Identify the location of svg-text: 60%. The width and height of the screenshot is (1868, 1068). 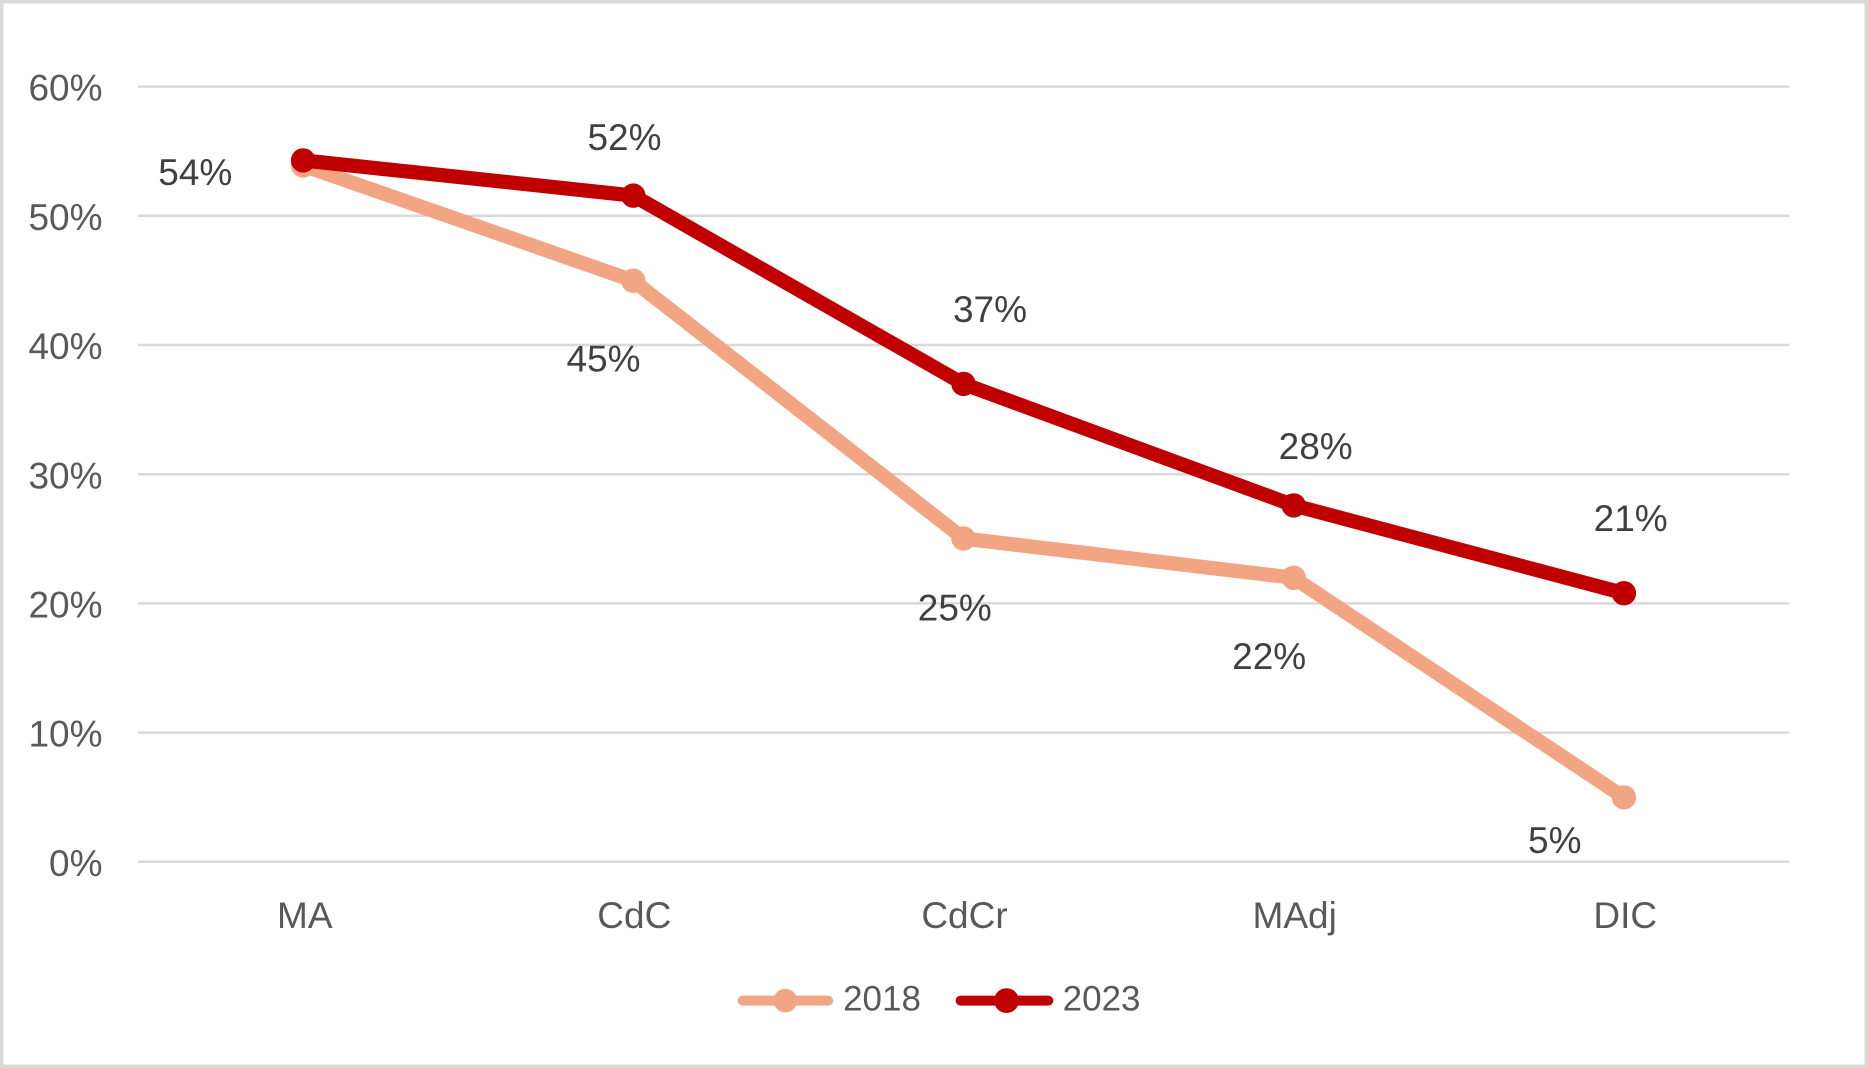
(65, 88).